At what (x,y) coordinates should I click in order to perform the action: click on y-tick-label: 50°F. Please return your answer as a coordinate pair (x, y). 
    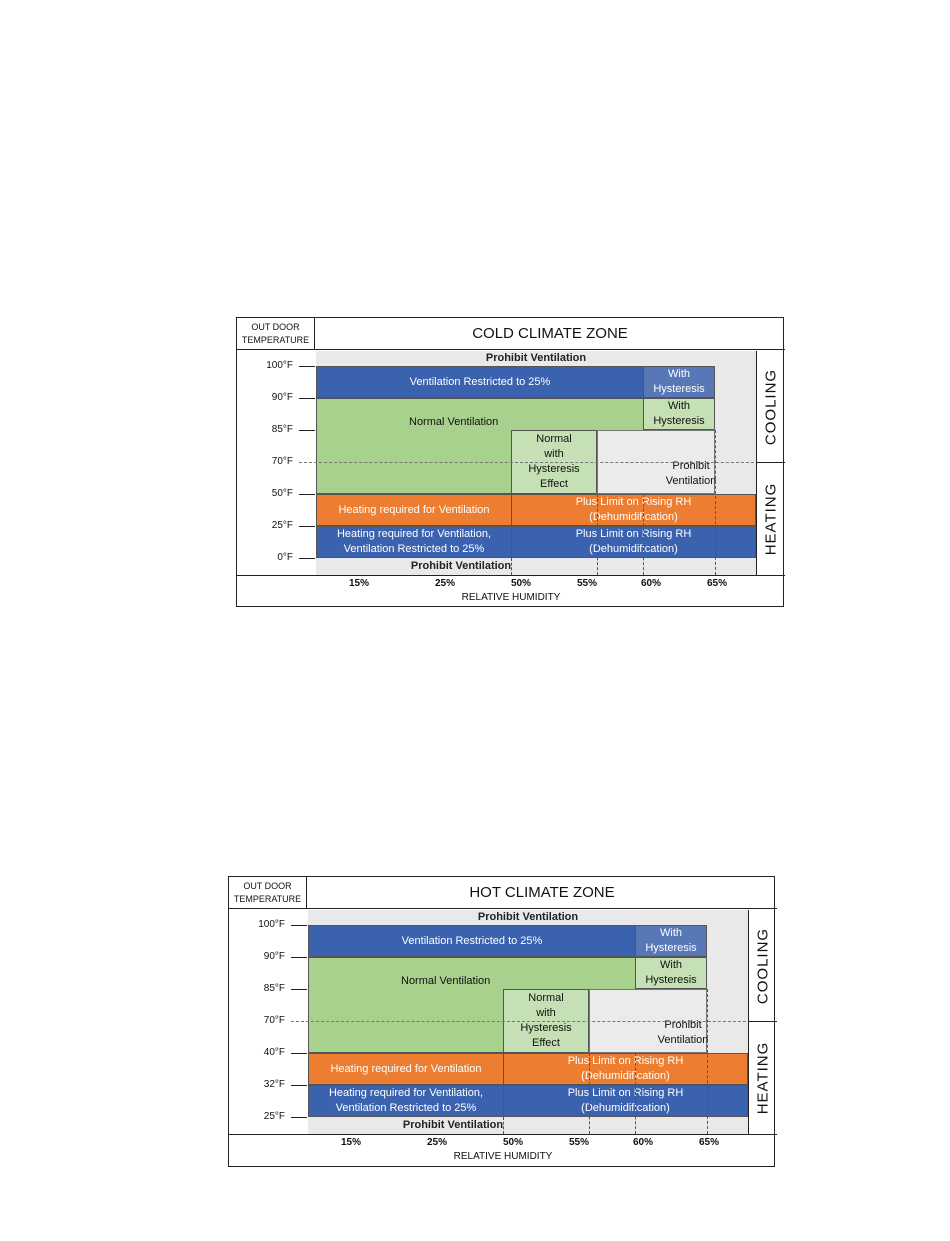
    Looking at the image, I should click on (282, 493).